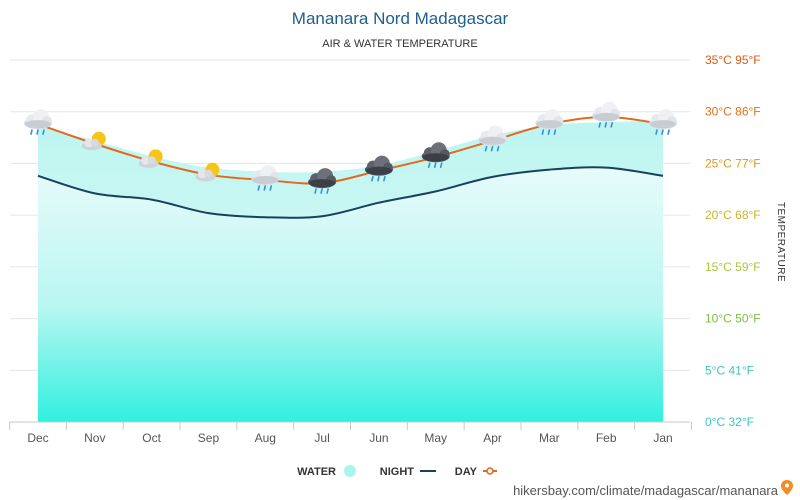 The width and height of the screenshot is (800, 500). I want to click on night-series, so click(350, 192).